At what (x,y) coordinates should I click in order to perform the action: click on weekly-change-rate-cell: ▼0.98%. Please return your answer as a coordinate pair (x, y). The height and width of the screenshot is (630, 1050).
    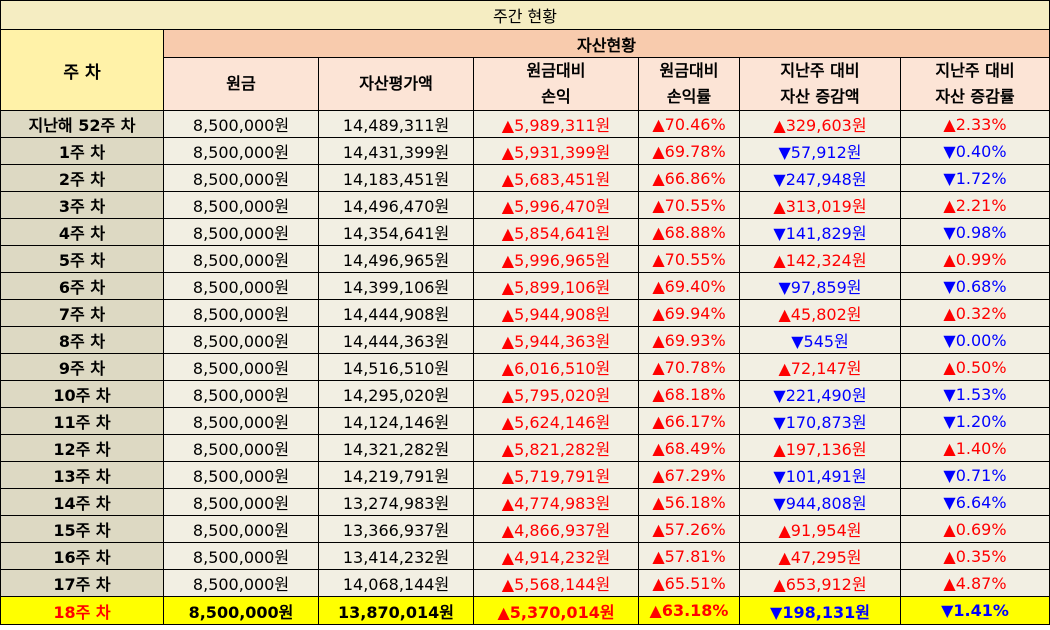
    Looking at the image, I should click on (975, 232).